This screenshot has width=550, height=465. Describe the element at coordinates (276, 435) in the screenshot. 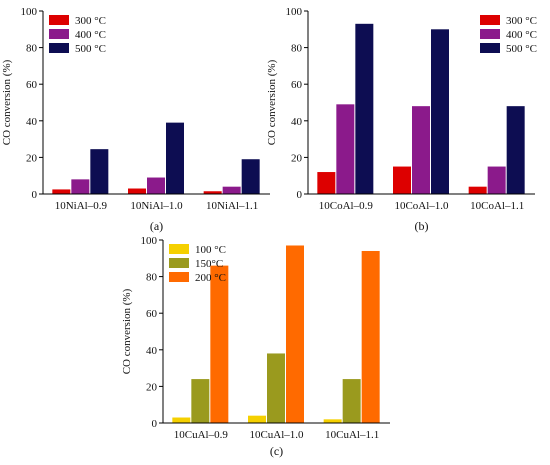

I see `x-tick-label: 10CuAl–1.0` at that location.